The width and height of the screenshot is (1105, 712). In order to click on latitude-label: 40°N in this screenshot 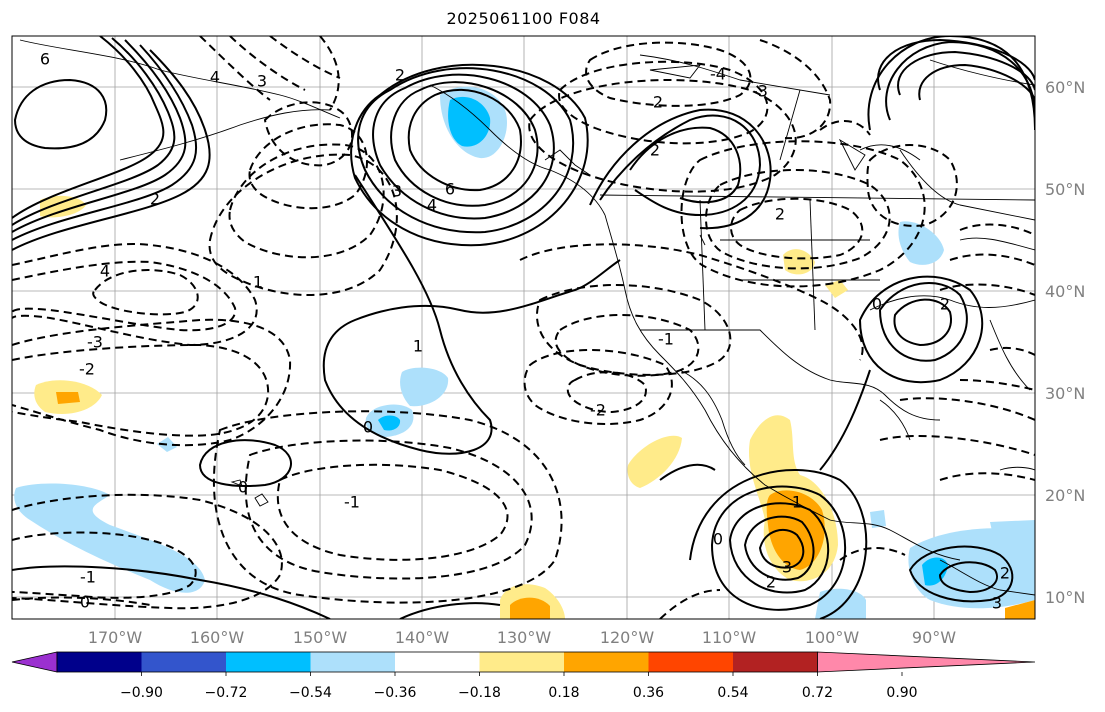, I will do `click(1065, 291)`.